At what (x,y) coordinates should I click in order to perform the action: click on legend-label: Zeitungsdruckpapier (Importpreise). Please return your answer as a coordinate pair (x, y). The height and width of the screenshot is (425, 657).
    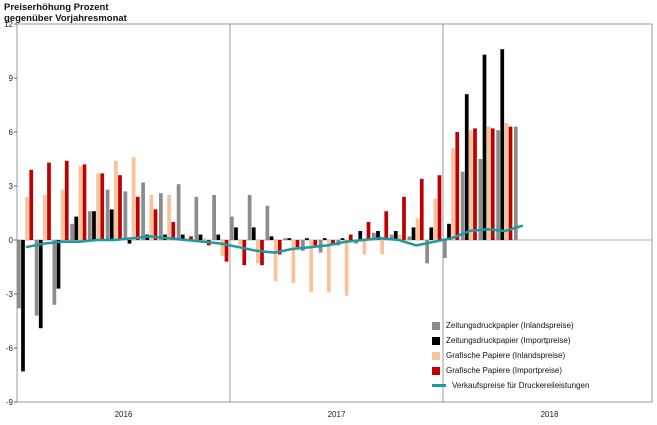
    Looking at the image, I should click on (508, 340).